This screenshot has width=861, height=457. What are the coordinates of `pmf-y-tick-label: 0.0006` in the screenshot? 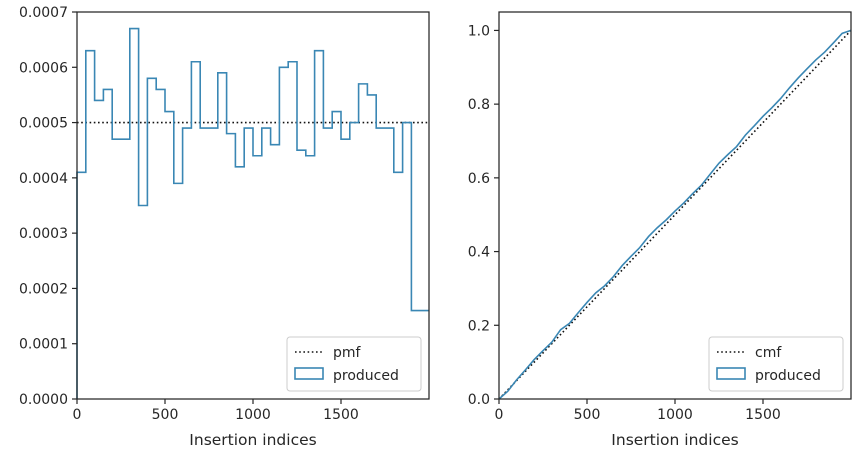 It's located at (43, 68).